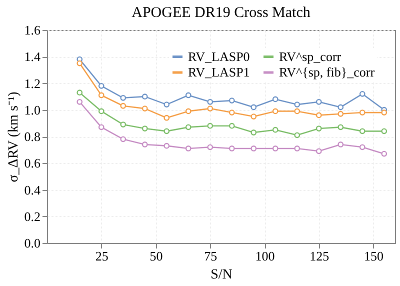 Image resolution: width=400 pixels, height=286 pixels. I want to click on x-axis-title: S/N, so click(221, 275).